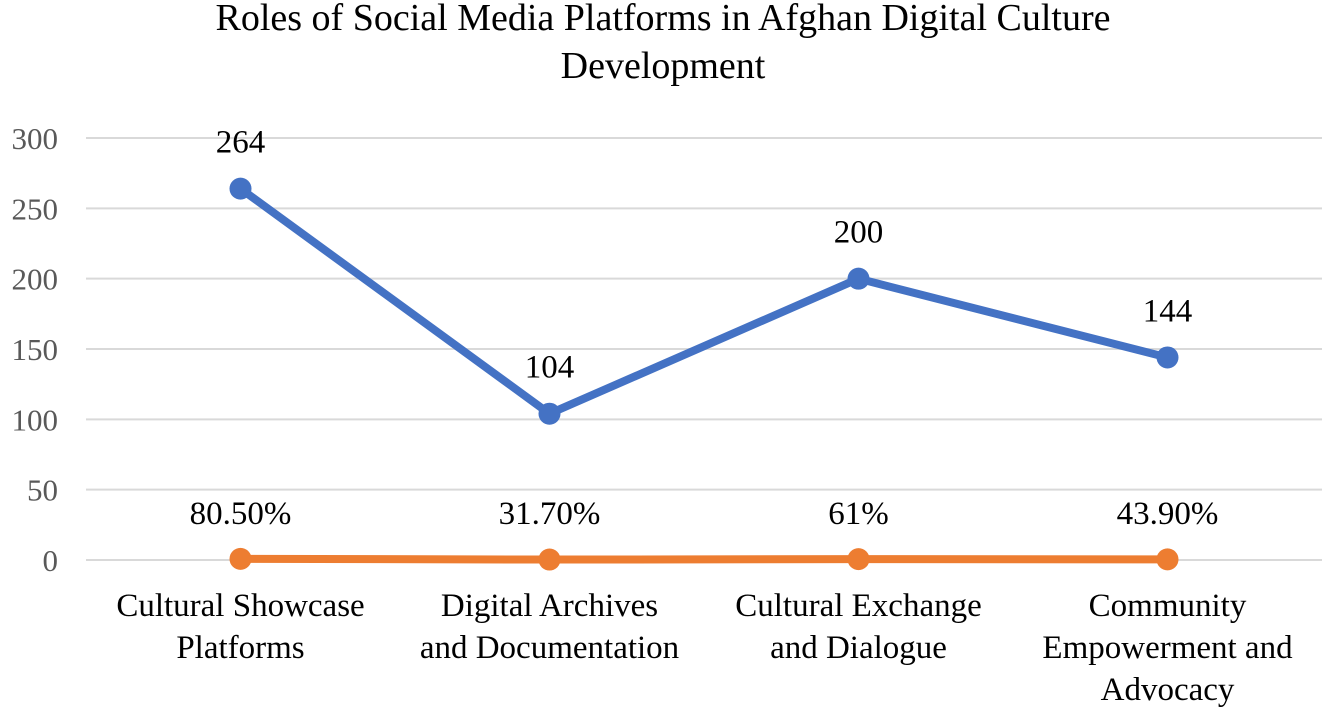 The image size is (1326, 711). What do you see at coordinates (549, 627) in the screenshot?
I see `x-tick-label: Digital Archives and Documentation` at bounding box center [549, 627].